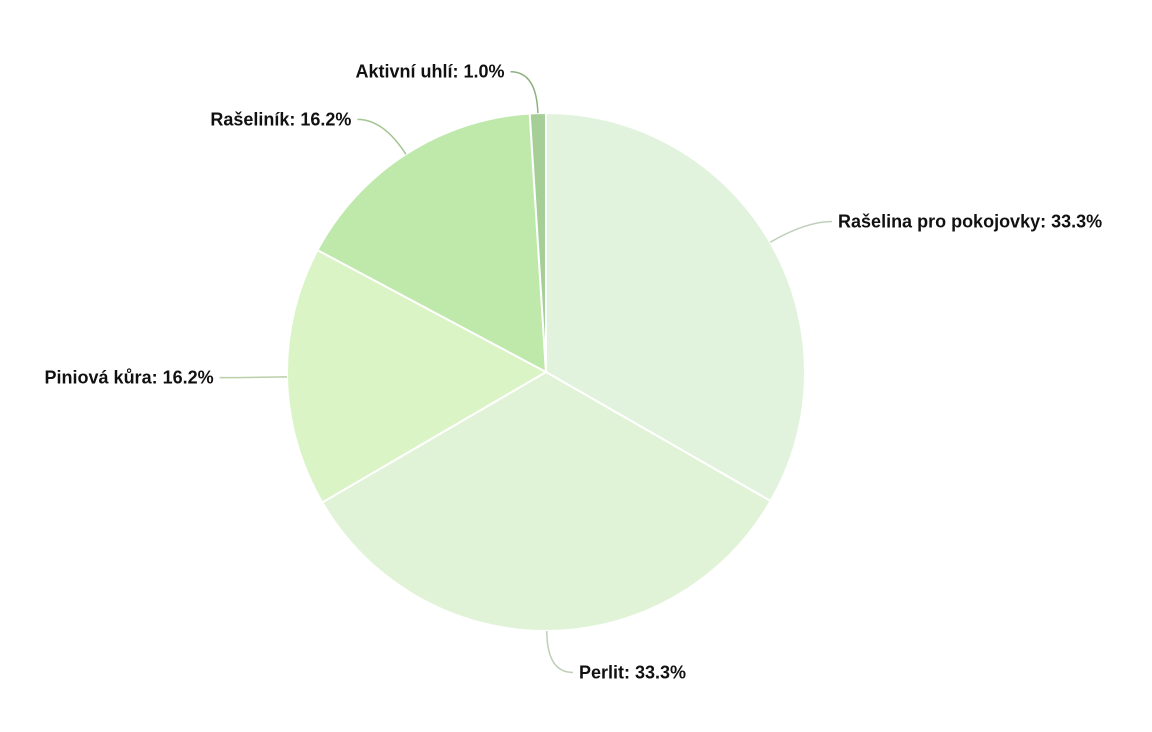 The width and height of the screenshot is (1152, 732). I want to click on leader-line-aktivni-uhli, so click(524, 92).